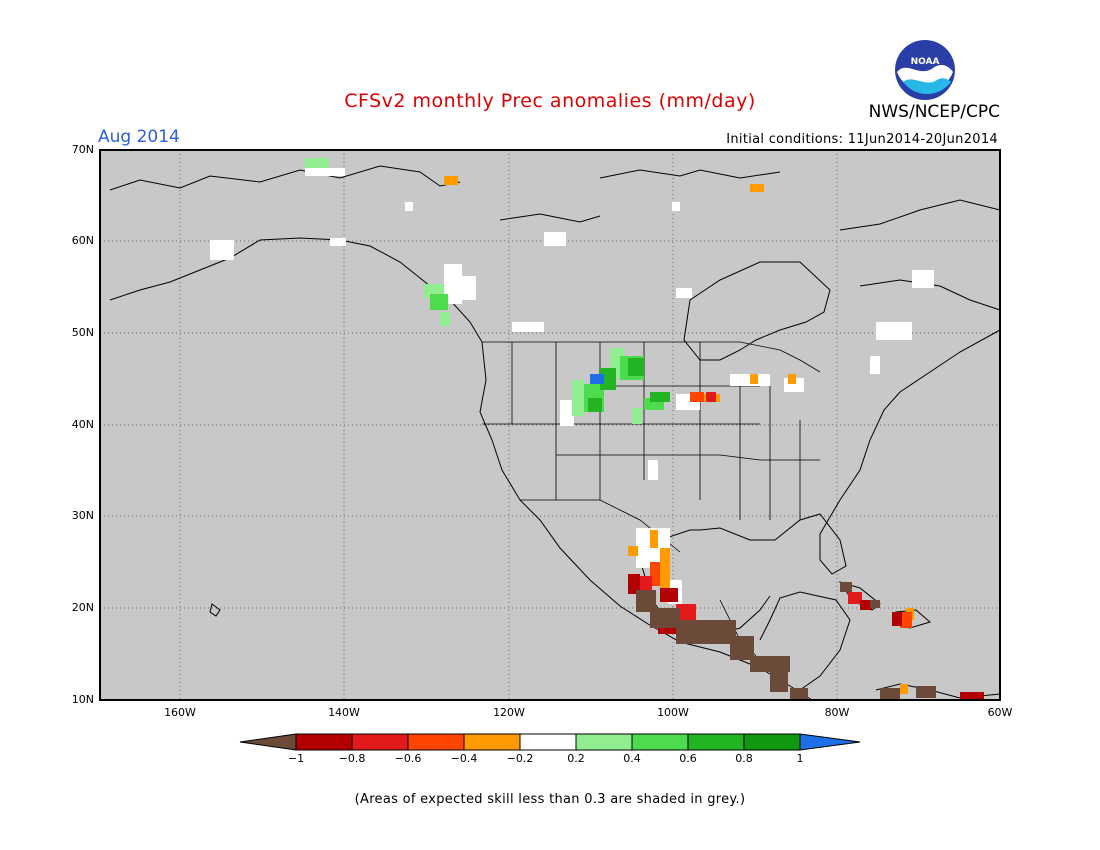 The height and width of the screenshot is (850, 1100). Describe the element at coordinates (268, 742) in the screenshot. I see `colorbar-arrow-left` at that location.